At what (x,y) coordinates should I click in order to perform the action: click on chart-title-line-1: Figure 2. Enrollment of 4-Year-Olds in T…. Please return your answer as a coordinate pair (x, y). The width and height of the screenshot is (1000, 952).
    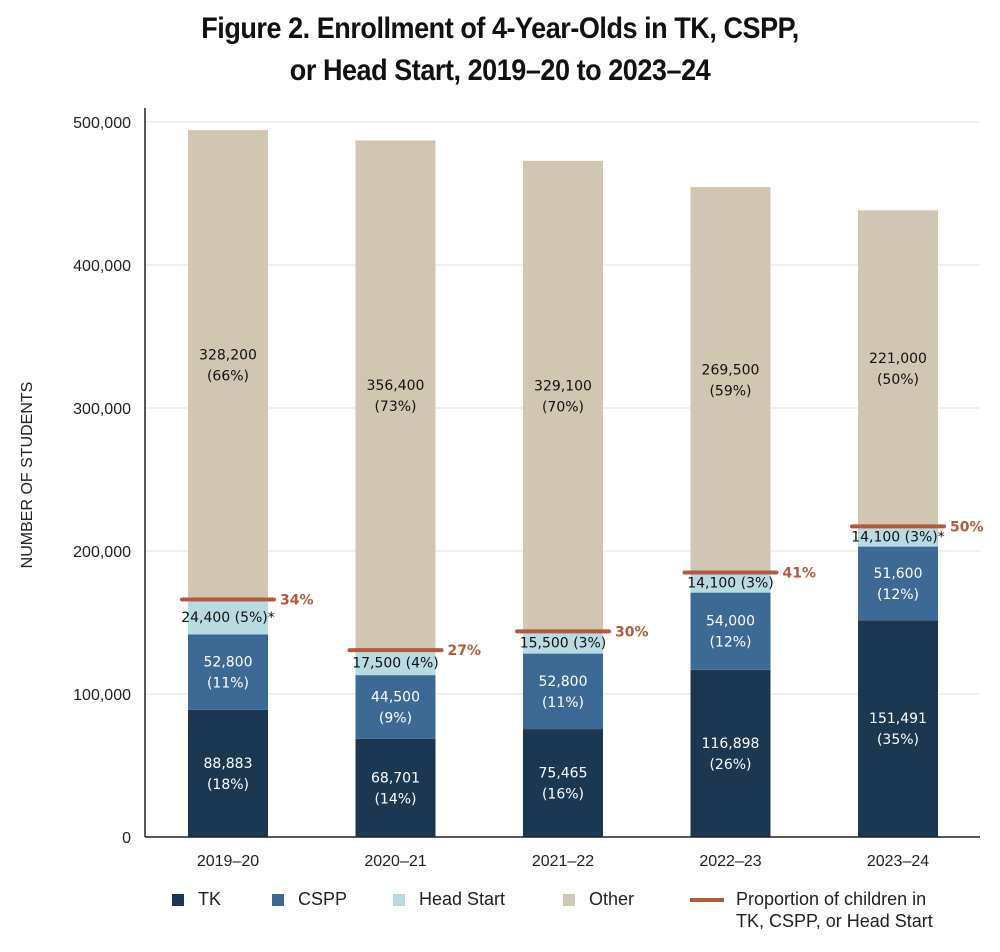
    Looking at the image, I should click on (500, 28).